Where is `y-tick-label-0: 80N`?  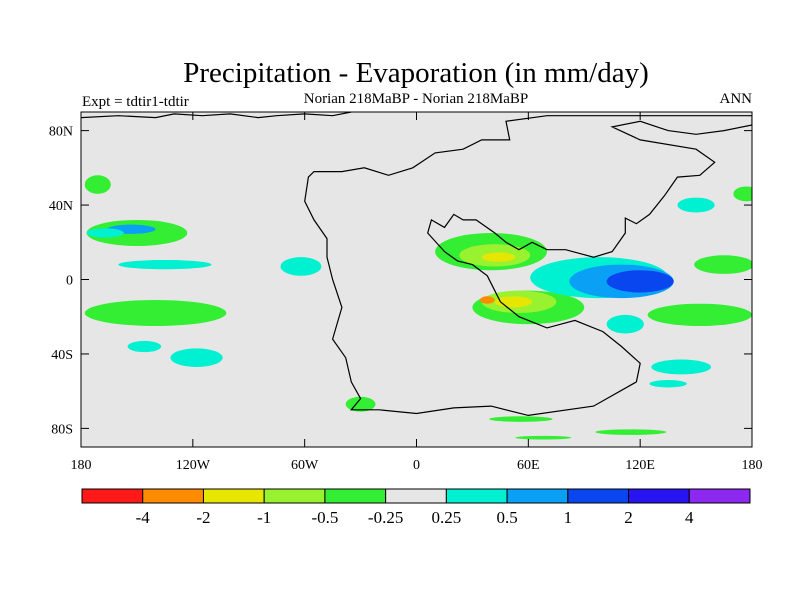
y-tick-label-0: 80N is located at coordinates (61, 132).